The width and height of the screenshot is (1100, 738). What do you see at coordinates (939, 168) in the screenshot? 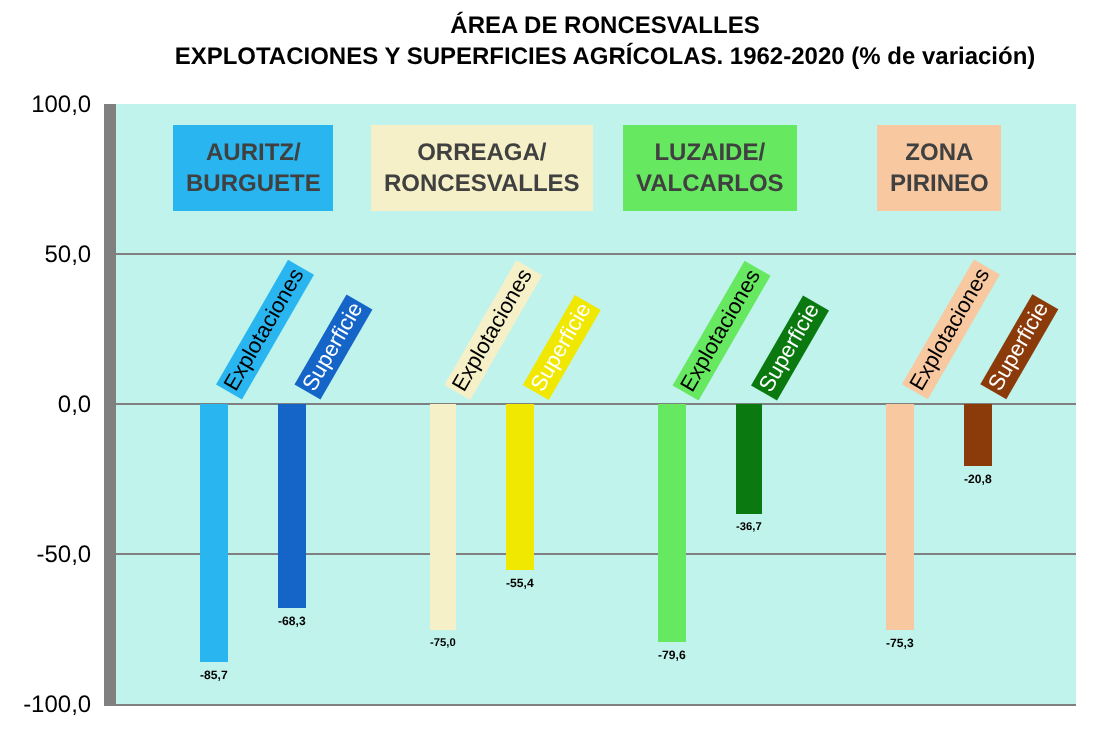
I see `x-tick-label: ZONA PIRINEO` at bounding box center [939, 168].